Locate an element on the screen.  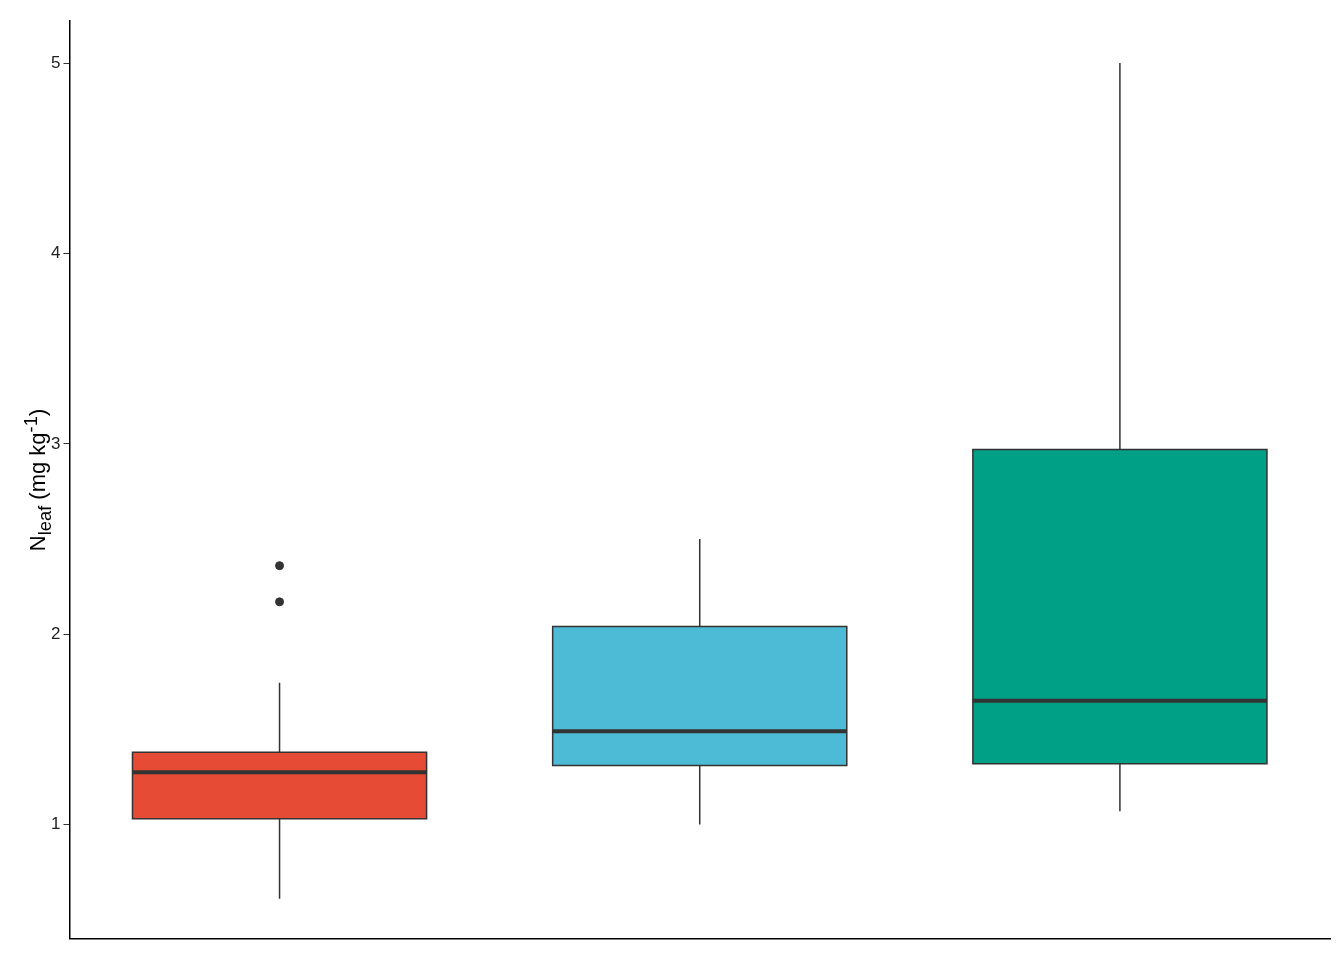
y-tick-label: 4 is located at coordinates (55, 253).